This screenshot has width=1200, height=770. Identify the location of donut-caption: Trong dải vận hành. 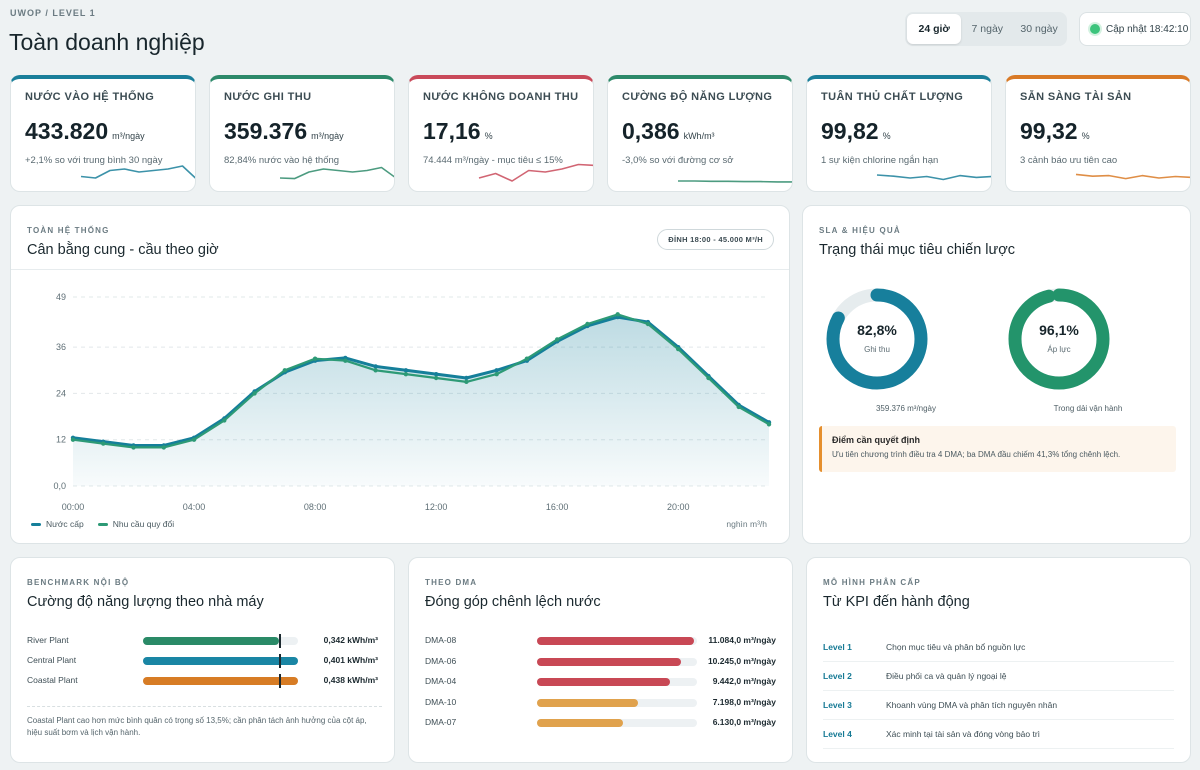
(1088, 408).